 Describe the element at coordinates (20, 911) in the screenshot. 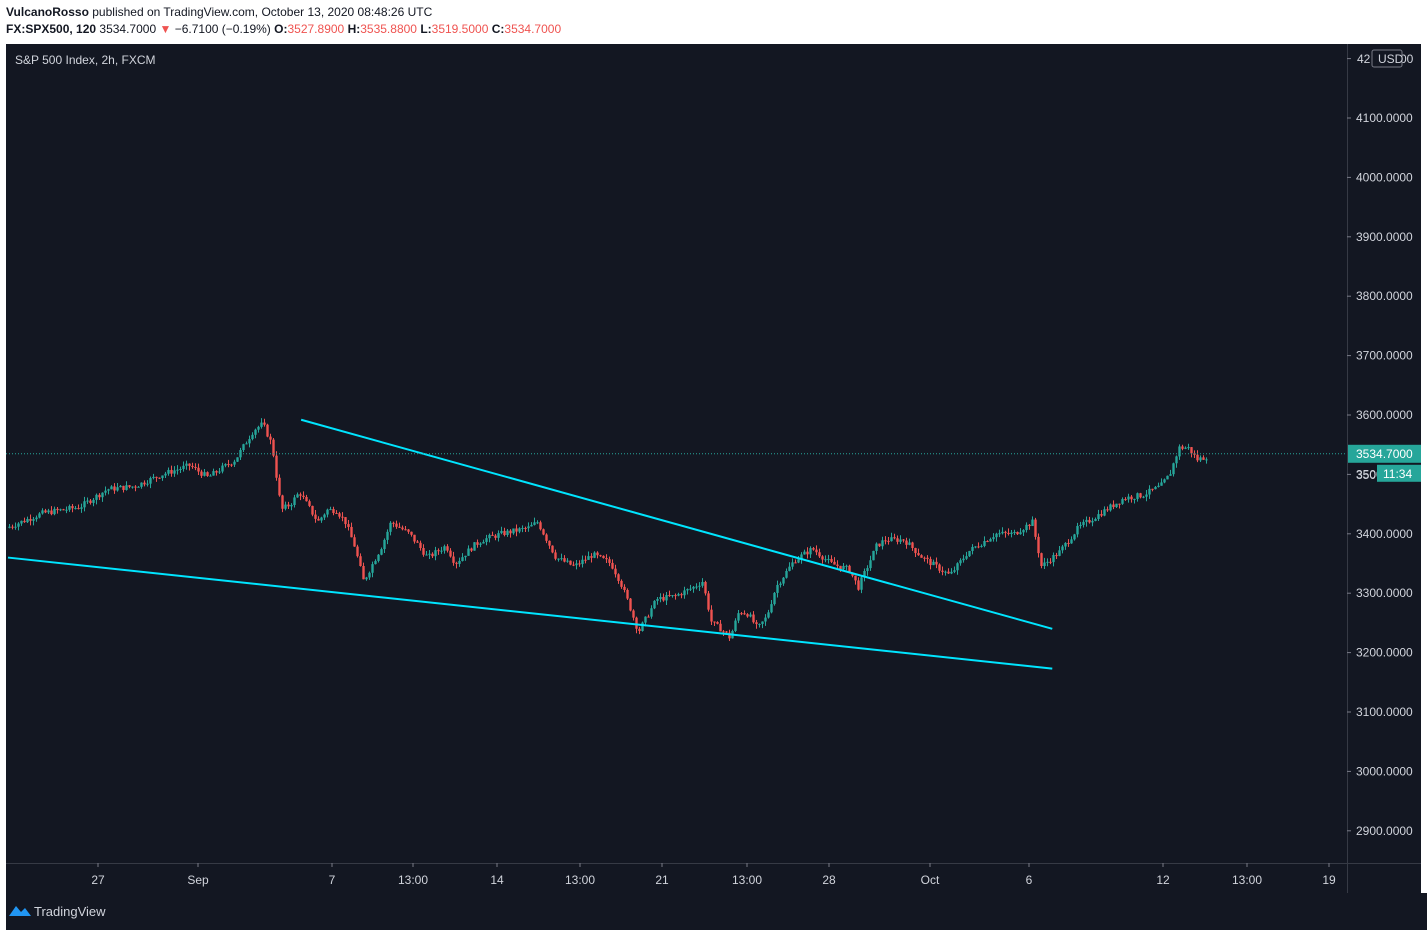

I see `tradingview-logo-icon` at that location.